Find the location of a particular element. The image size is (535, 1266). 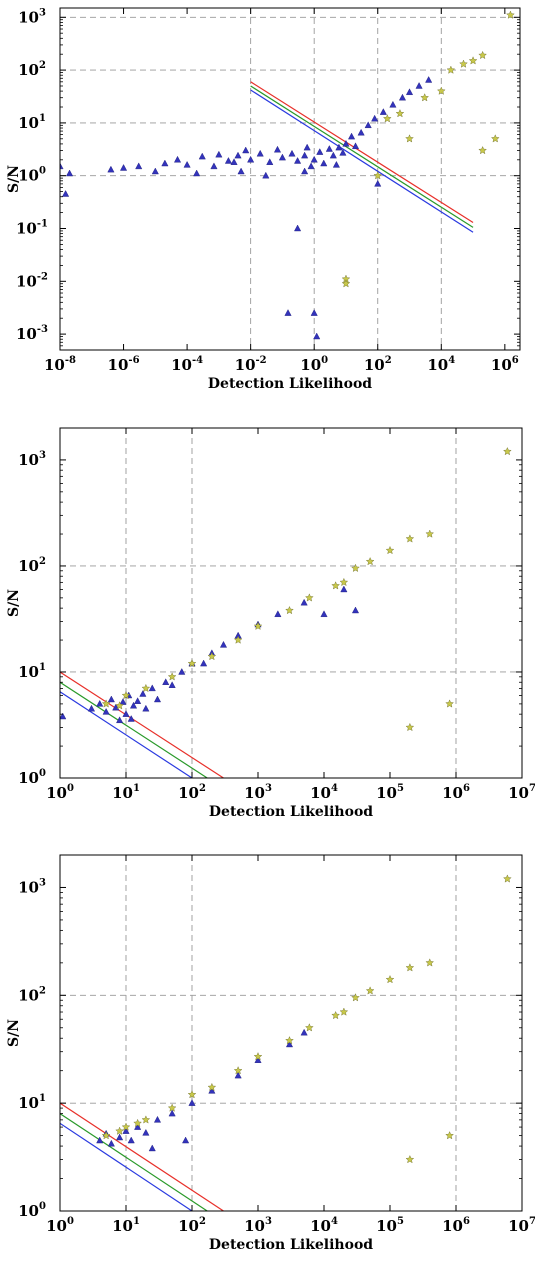

c3-x-axis-label: Detection Likelihood is located at coordinates (291, 1245).